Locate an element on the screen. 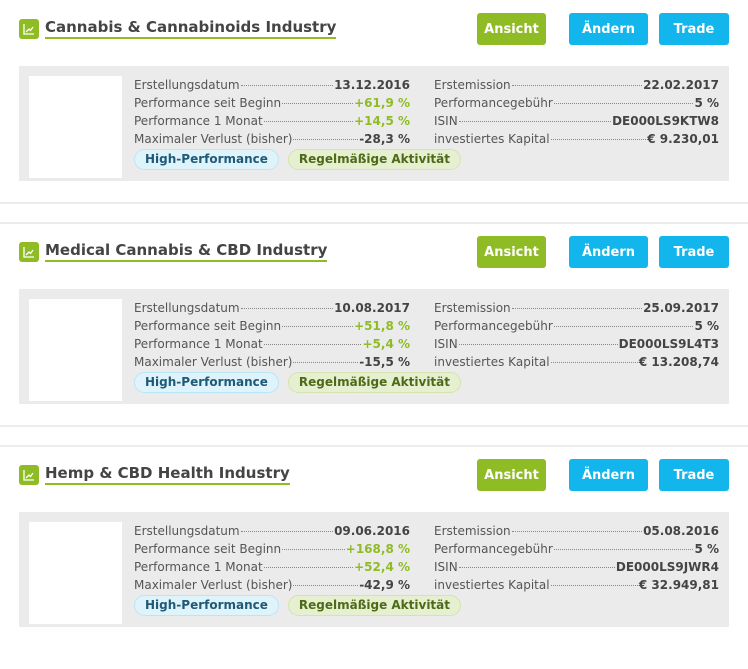 The height and width of the screenshot is (669, 748). isin-row: ISIN DE000LS9L4T3 is located at coordinates (576, 344).